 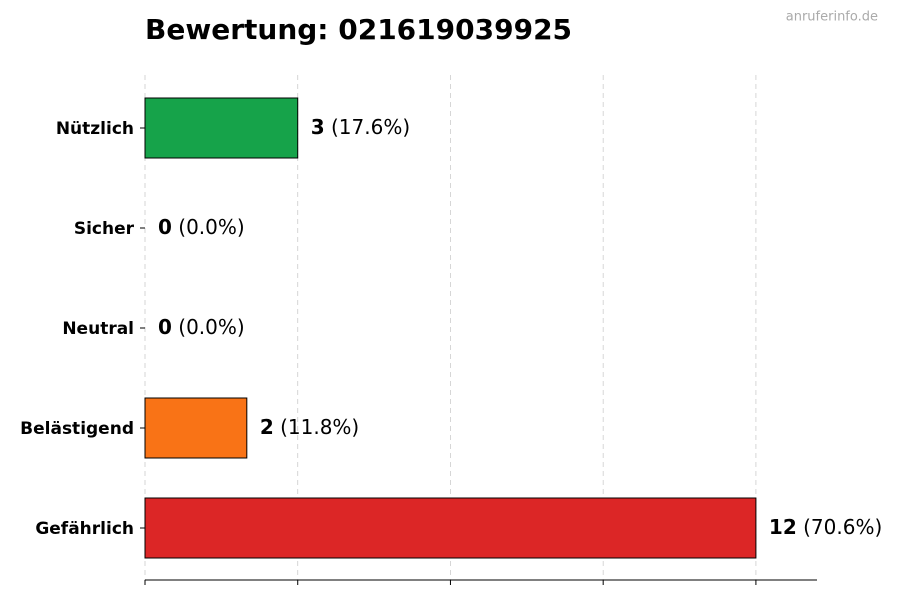 I want to click on value-count: 2, so click(x=267, y=427).